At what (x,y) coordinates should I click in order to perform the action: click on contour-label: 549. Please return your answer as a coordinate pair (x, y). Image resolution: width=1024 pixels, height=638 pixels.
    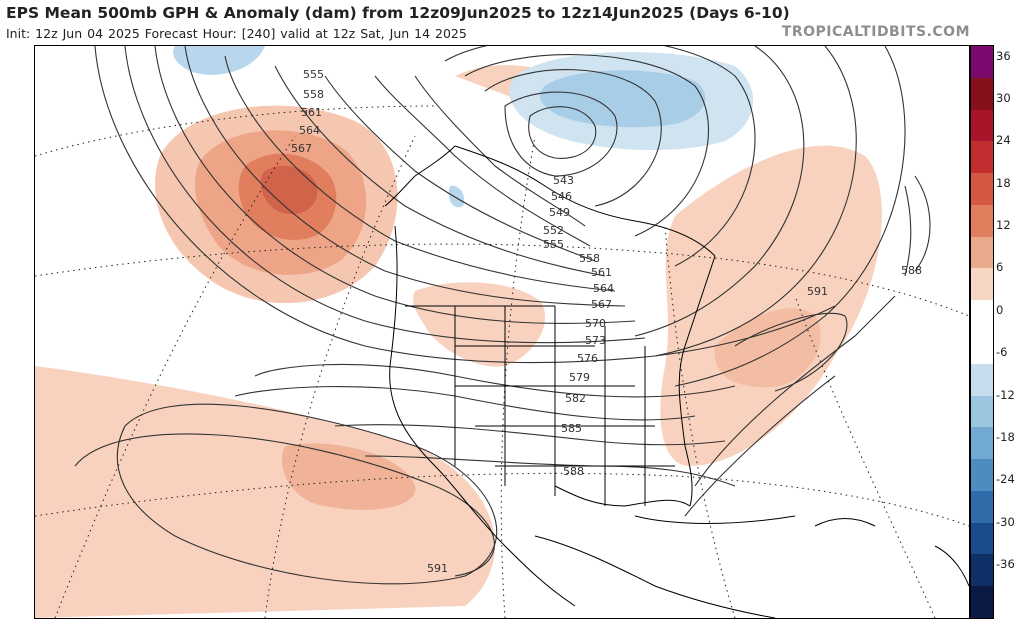
    Looking at the image, I should click on (559, 212).